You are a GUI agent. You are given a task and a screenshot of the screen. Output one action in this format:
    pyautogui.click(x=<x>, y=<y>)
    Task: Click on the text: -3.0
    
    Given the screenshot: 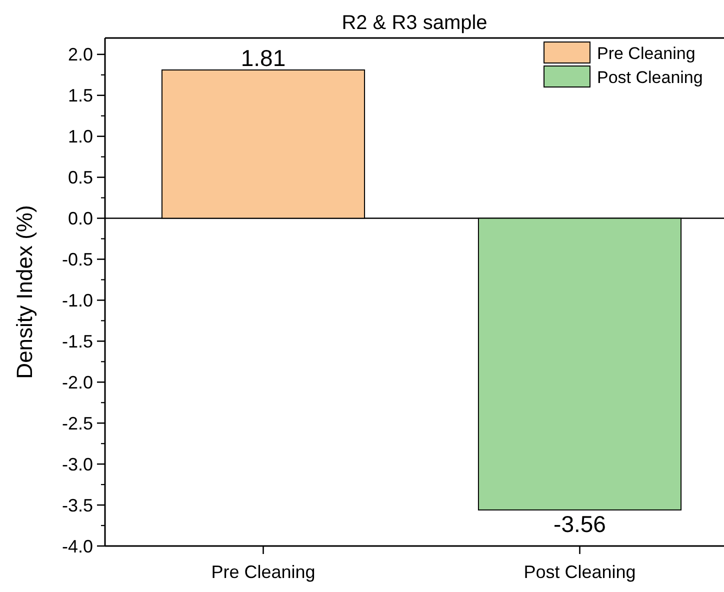 What is the action you would take?
    pyautogui.click(x=77, y=464)
    